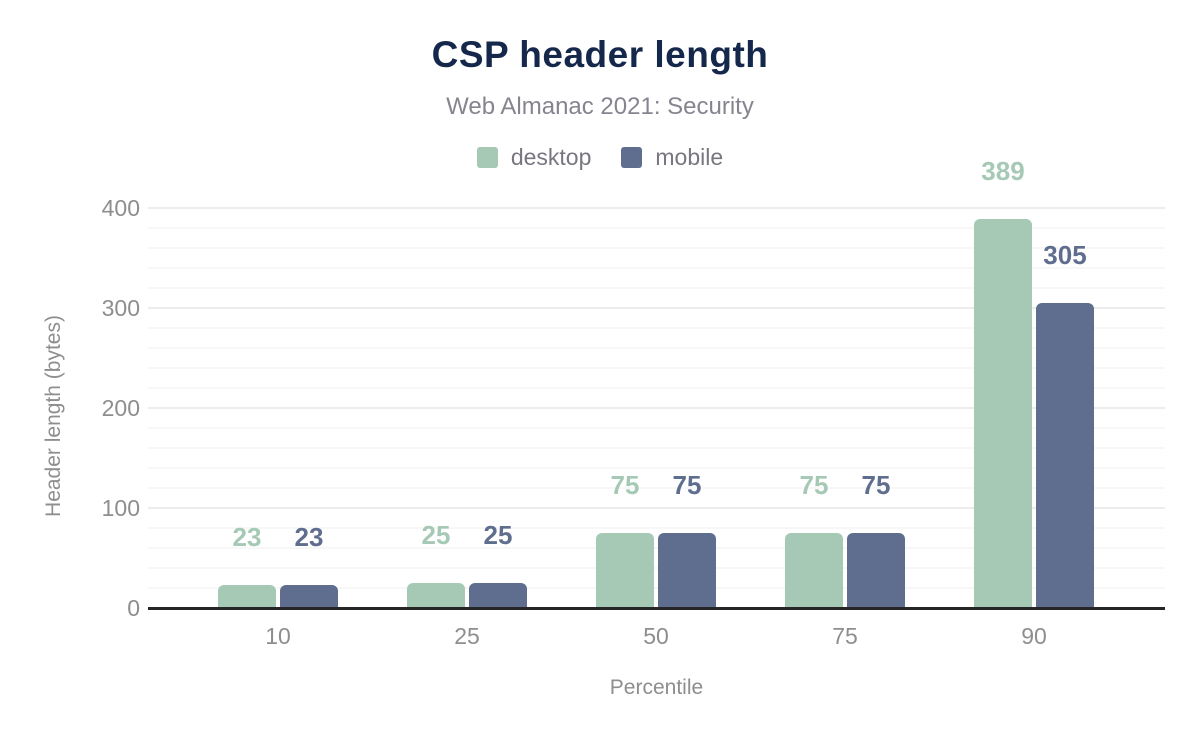 The width and height of the screenshot is (1200, 742). Describe the element at coordinates (498, 535) in the screenshot. I see `bar-value-label-mobile-p25: 25` at that location.